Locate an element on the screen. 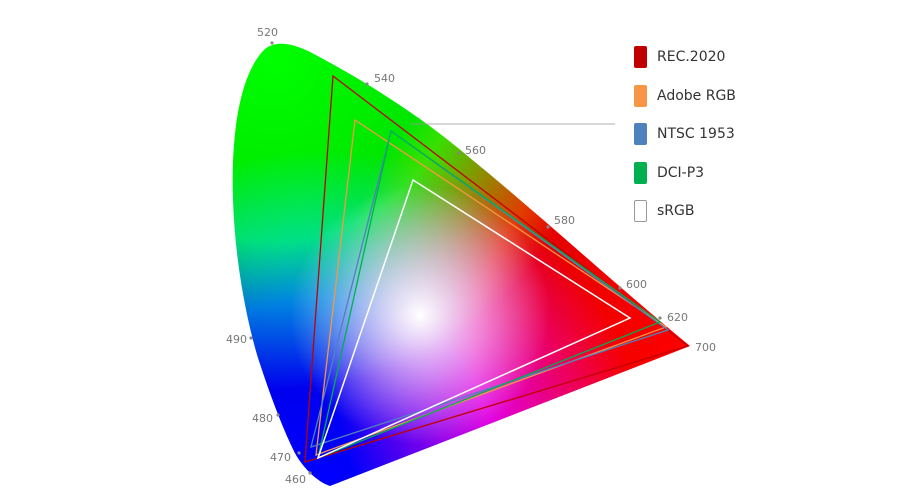  legend-label: sRGB is located at coordinates (676, 211).